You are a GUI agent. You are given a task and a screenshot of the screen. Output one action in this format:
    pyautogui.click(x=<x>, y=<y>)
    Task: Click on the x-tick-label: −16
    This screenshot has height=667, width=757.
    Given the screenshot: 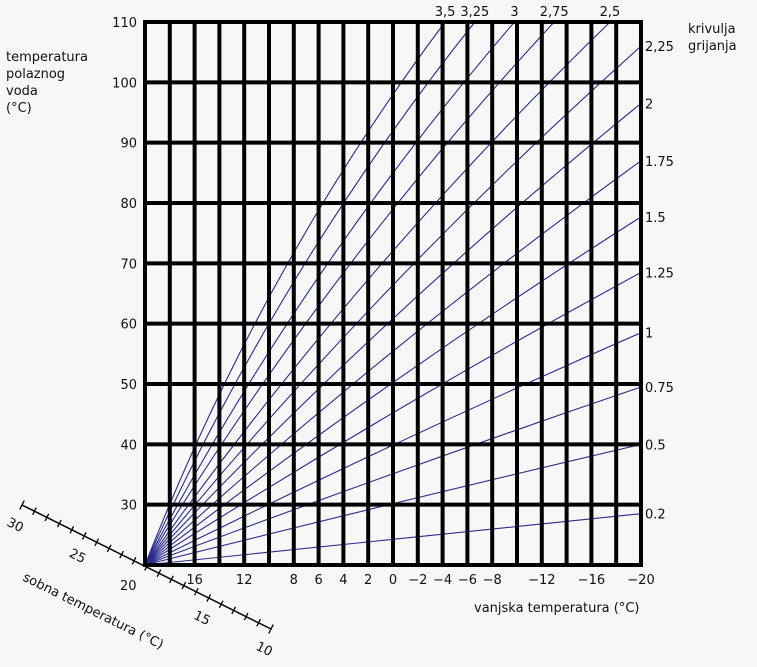 What is the action you would take?
    pyautogui.click(x=591, y=580)
    